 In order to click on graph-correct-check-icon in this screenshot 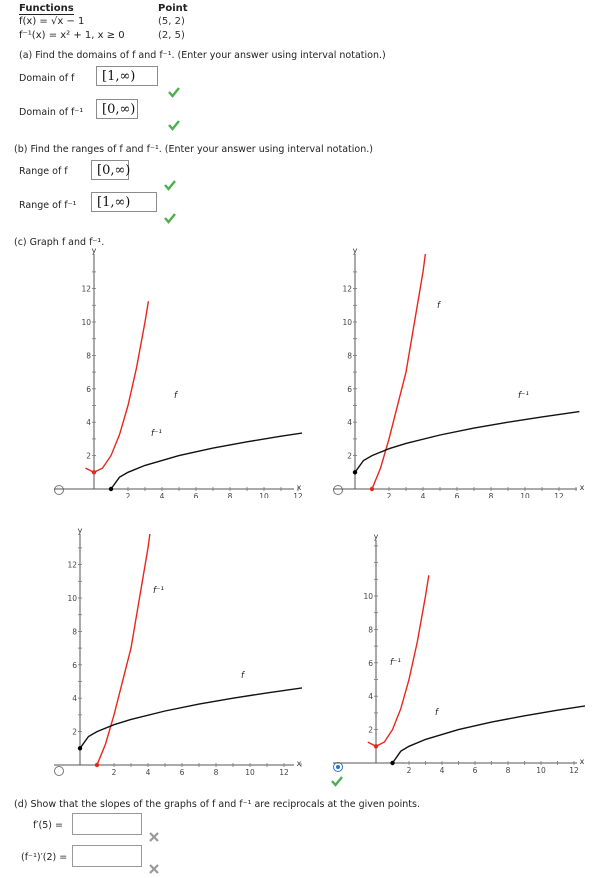, I will do `click(337, 781)`.